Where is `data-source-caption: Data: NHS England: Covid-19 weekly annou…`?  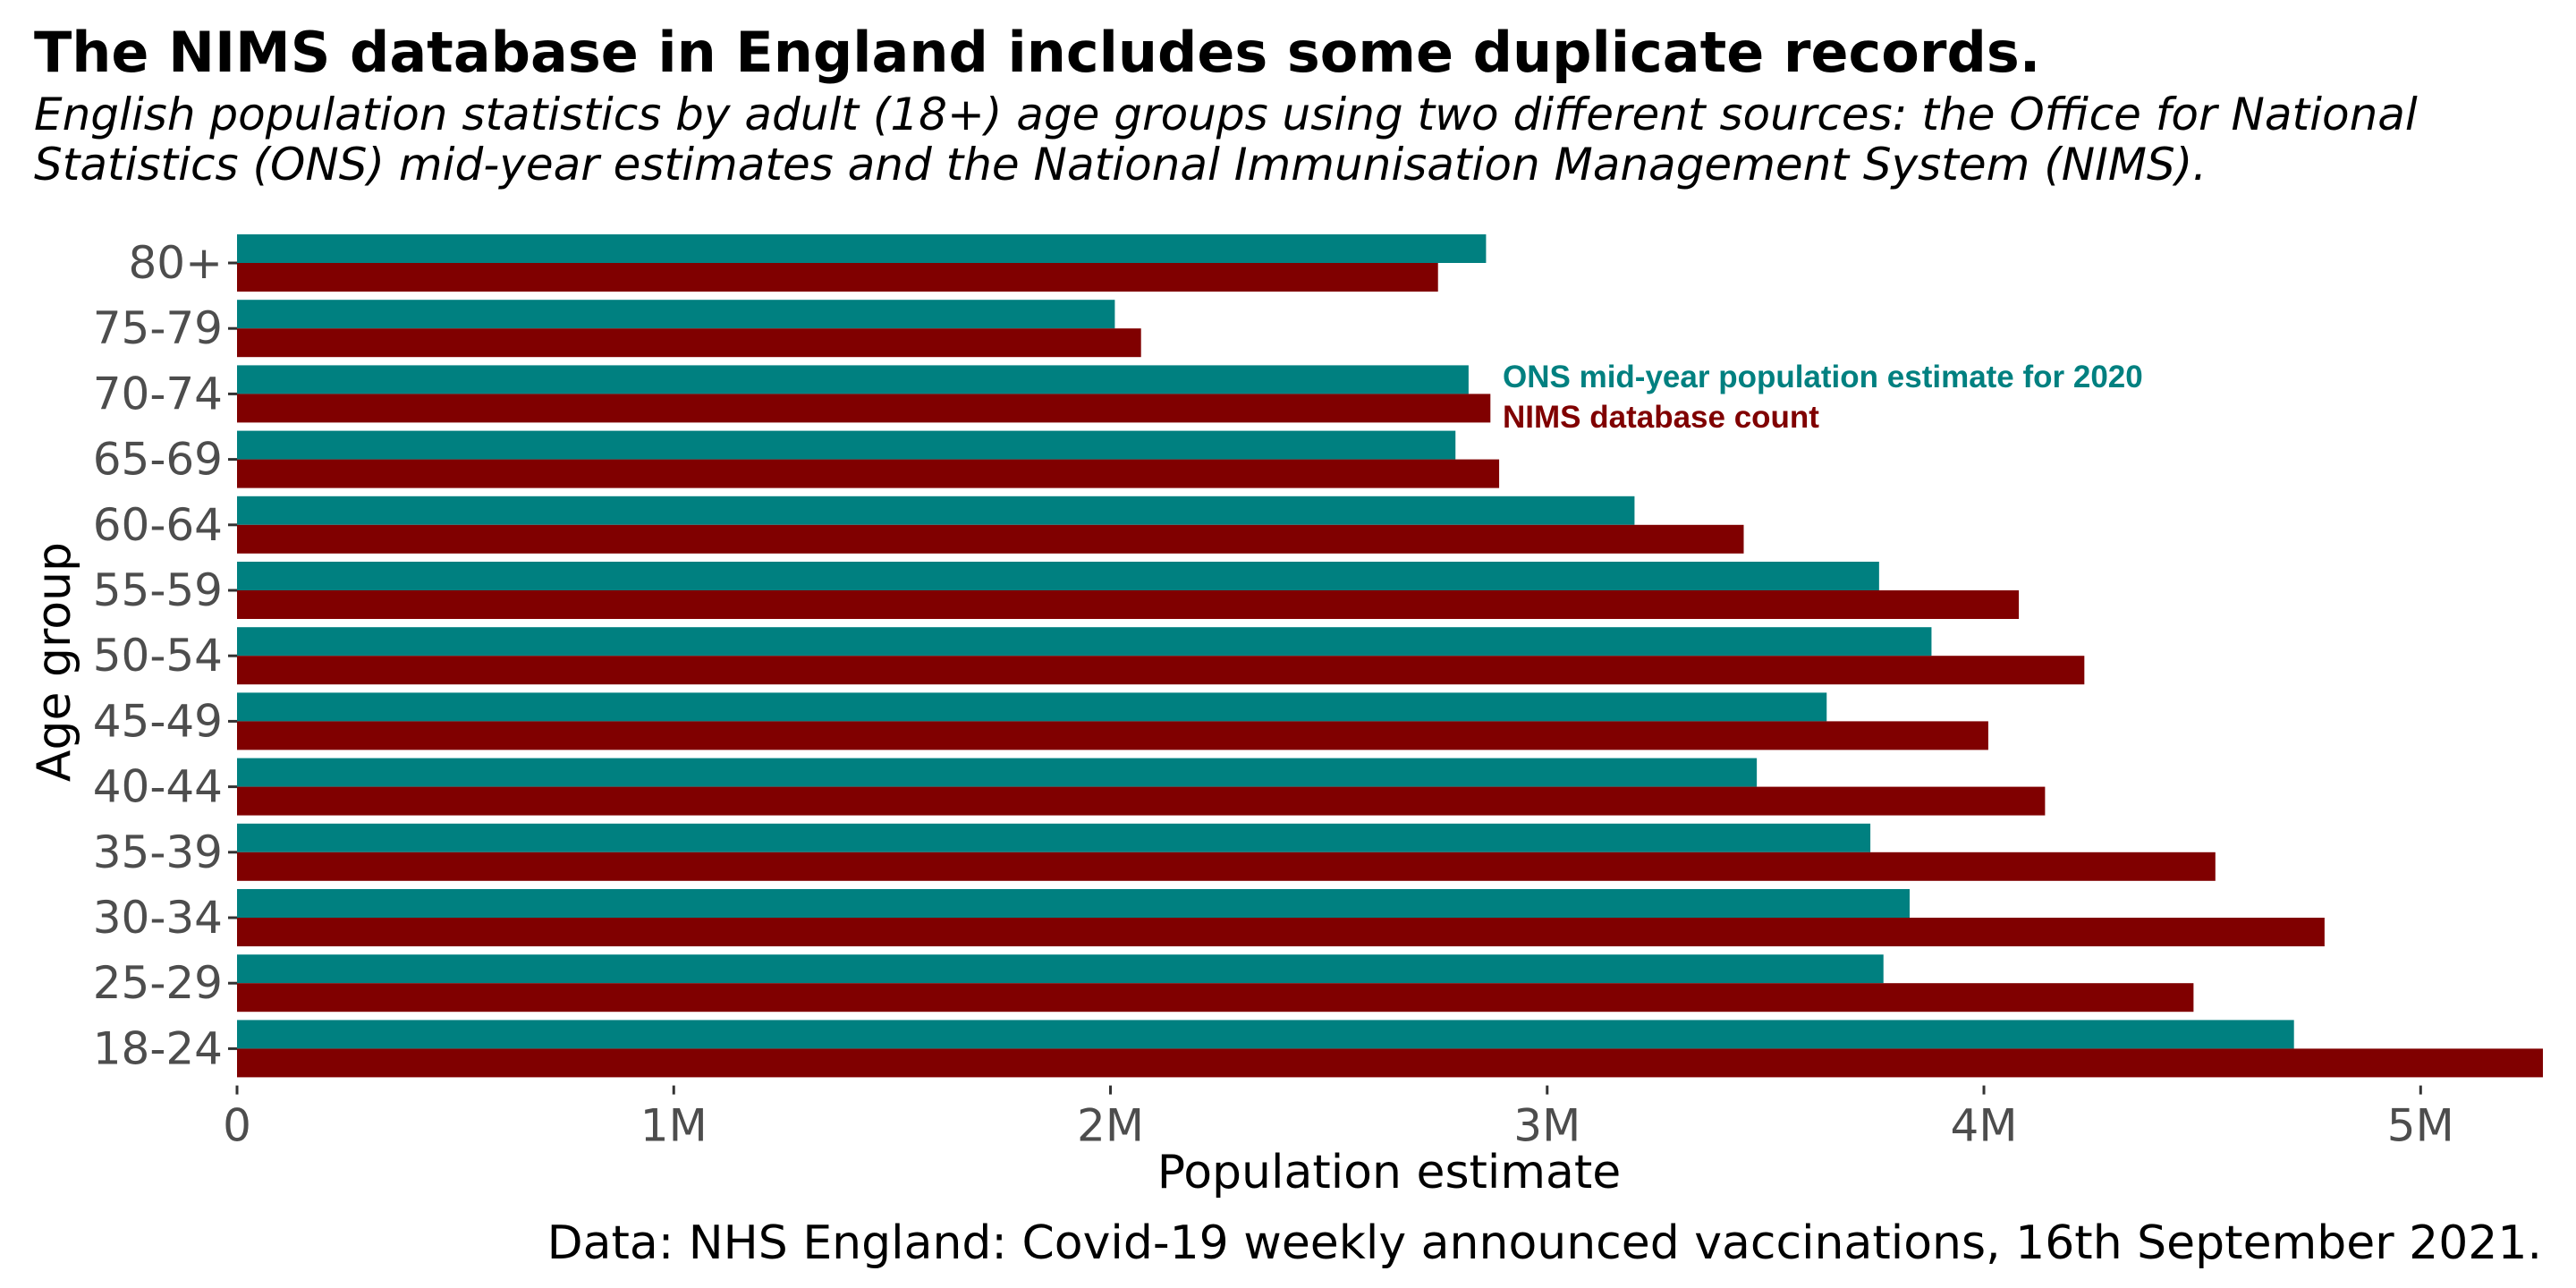 data-source-caption: Data: NHS England: Covid-19 weekly annou… is located at coordinates (1544, 1243).